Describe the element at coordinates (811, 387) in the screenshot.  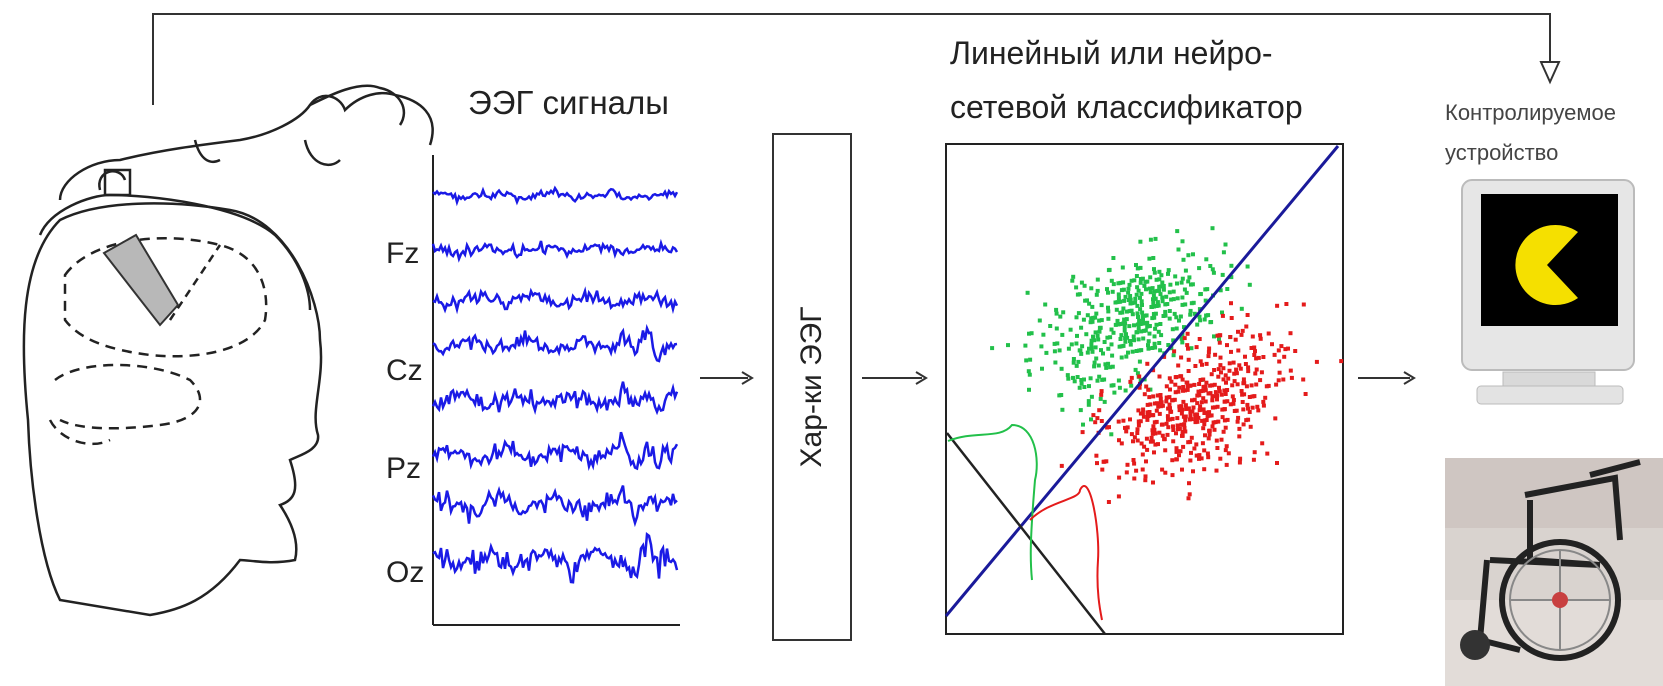
I see `feature-extraction-label: Хар-ки ЭЭГ` at that location.